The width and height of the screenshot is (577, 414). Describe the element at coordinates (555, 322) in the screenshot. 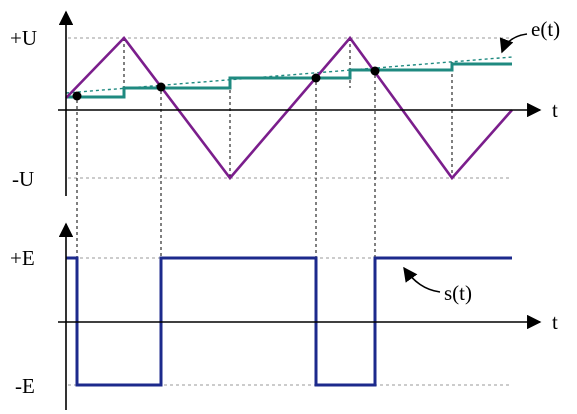

I see `bottom-t-label: t` at that location.